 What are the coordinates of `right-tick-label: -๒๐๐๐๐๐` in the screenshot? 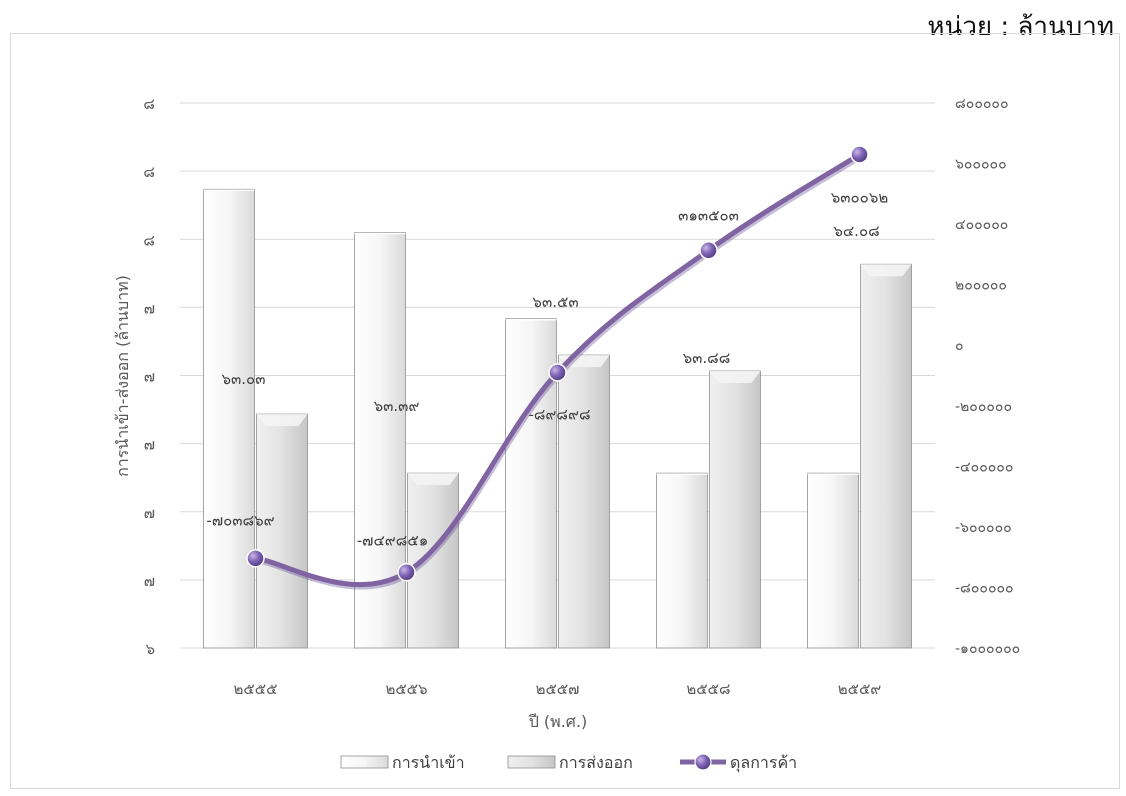 It's located at (983, 407).